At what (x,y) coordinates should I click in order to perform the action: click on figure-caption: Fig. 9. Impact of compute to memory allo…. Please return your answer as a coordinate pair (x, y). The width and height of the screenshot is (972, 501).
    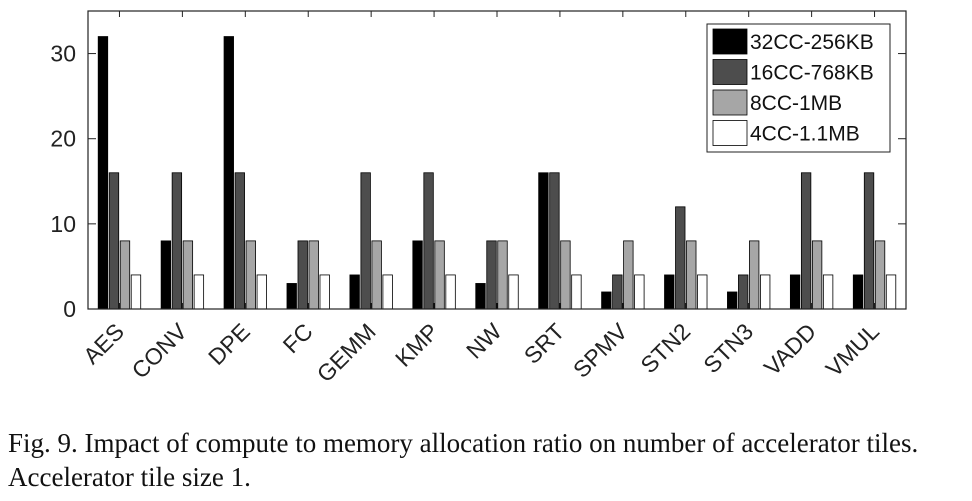
    Looking at the image, I should click on (463, 460).